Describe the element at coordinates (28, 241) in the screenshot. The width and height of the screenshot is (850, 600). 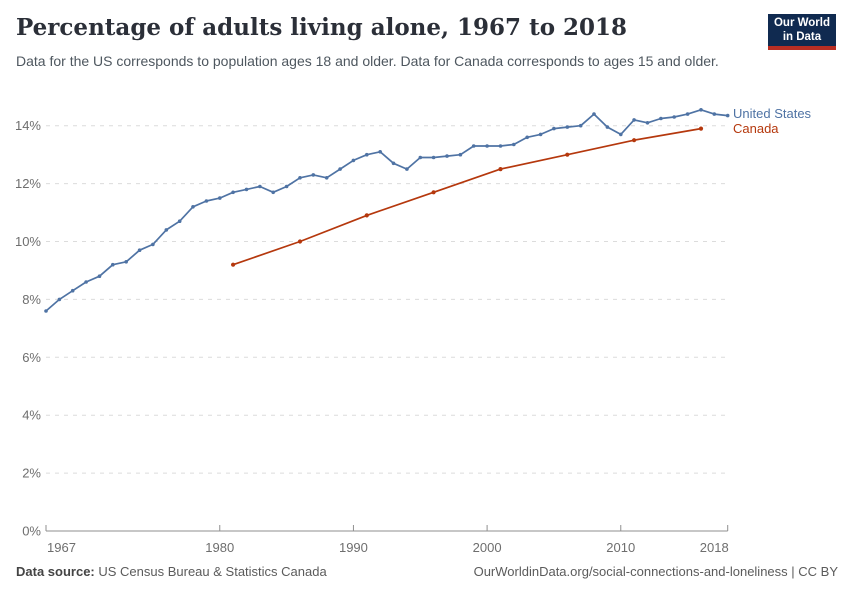
I see `y-axis-tick-label: 10%` at that location.